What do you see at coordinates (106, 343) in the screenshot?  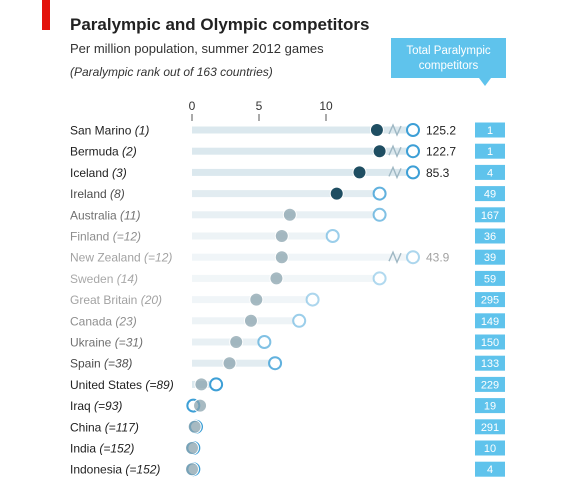 I see `country-label: Ukraine (=31)` at bounding box center [106, 343].